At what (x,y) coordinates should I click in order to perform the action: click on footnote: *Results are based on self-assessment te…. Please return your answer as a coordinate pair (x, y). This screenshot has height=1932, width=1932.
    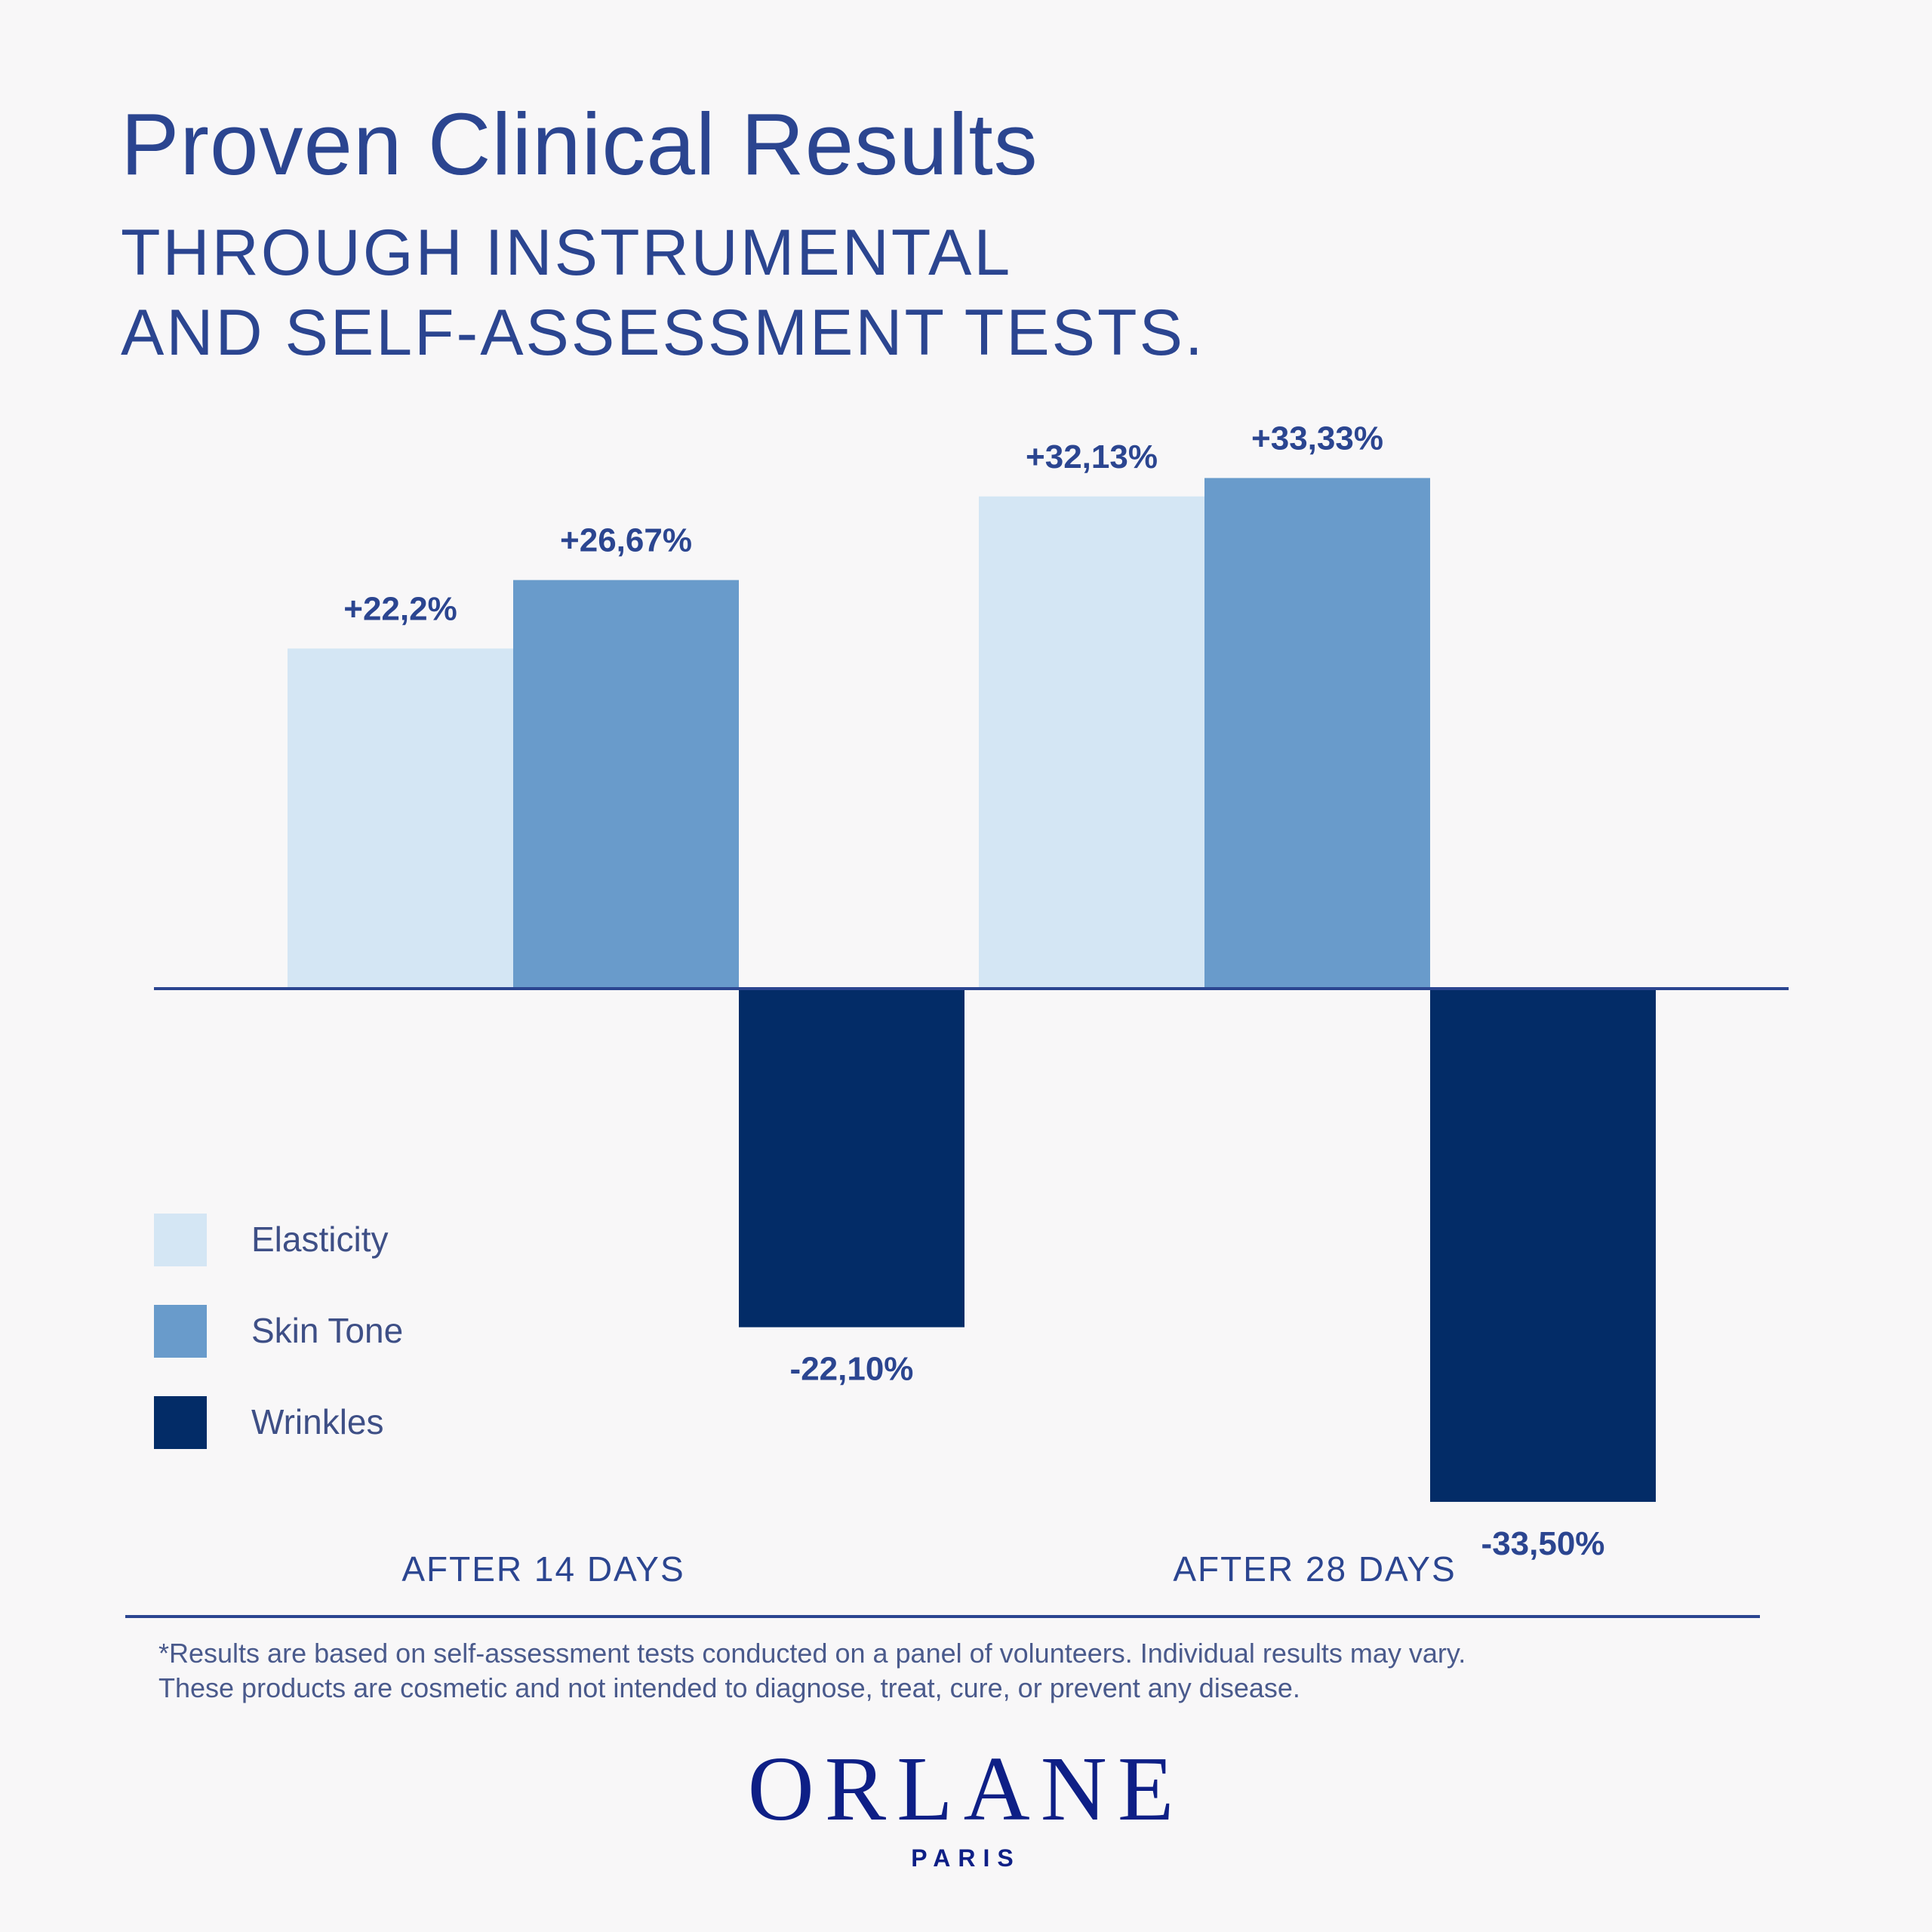
    Looking at the image, I should click on (812, 1671).